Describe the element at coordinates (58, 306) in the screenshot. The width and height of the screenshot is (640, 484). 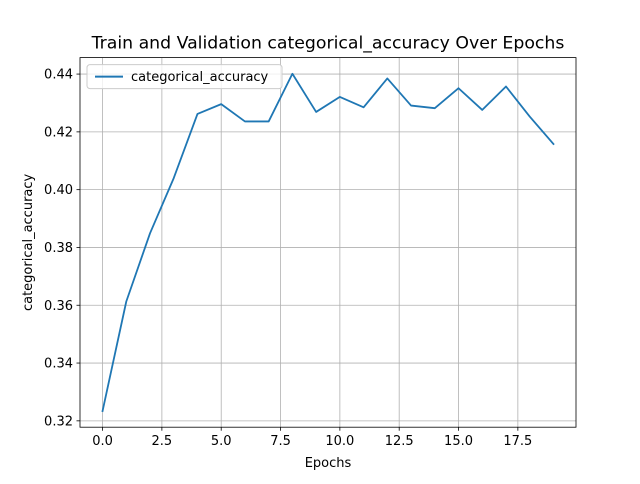
I see `y-tick-label: 0.36` at that location.